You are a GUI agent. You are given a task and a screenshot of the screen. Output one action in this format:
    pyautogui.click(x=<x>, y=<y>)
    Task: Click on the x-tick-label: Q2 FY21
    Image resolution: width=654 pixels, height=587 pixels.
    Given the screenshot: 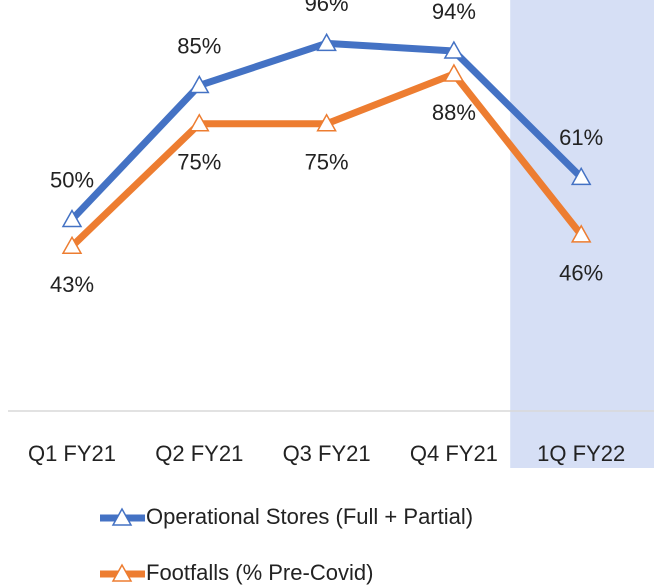 What is the action you would take?
    pyautogui.click(x=199, y=453)
    